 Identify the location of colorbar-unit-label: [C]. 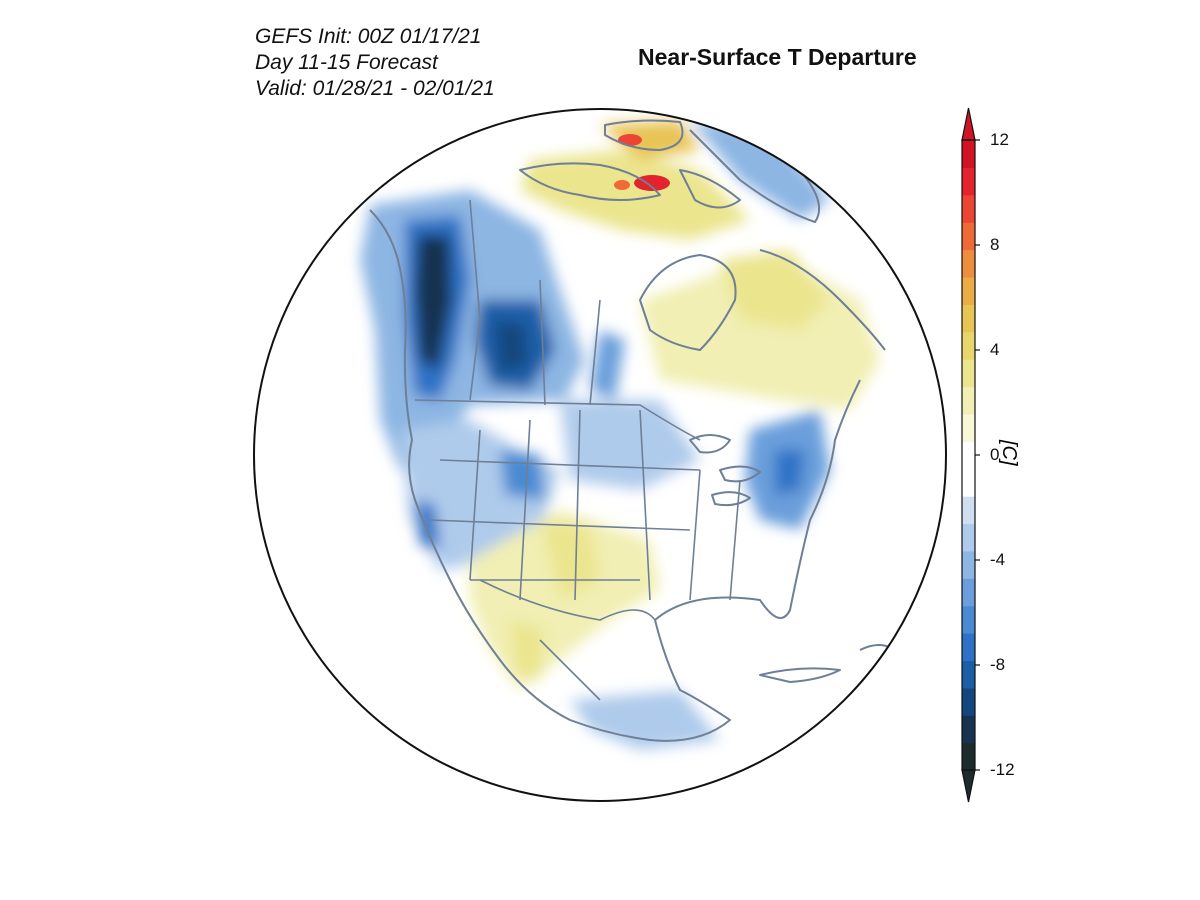
(1009, 453).